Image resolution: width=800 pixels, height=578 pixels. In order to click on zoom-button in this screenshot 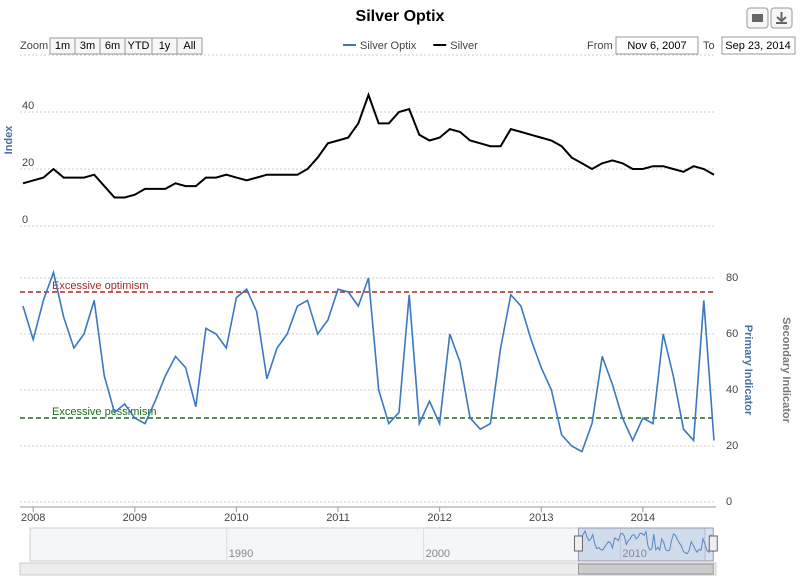, I will do `click(189, 46)`.